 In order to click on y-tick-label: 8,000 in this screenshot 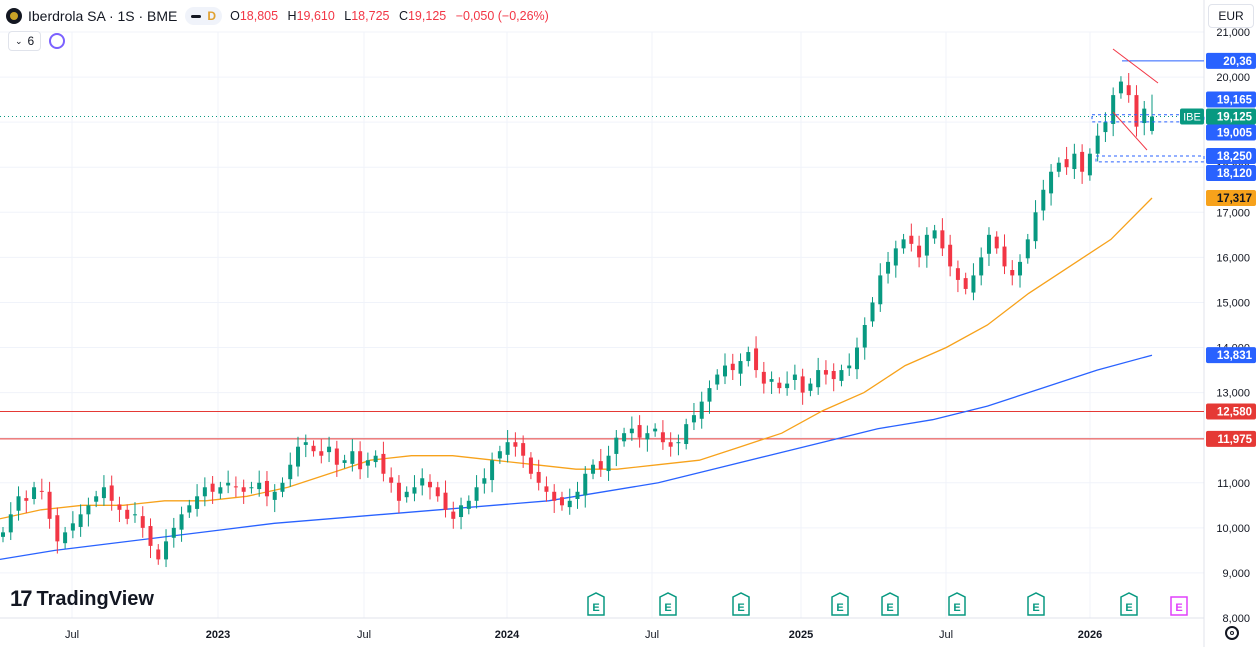, I will do `click(1236, 619)`.